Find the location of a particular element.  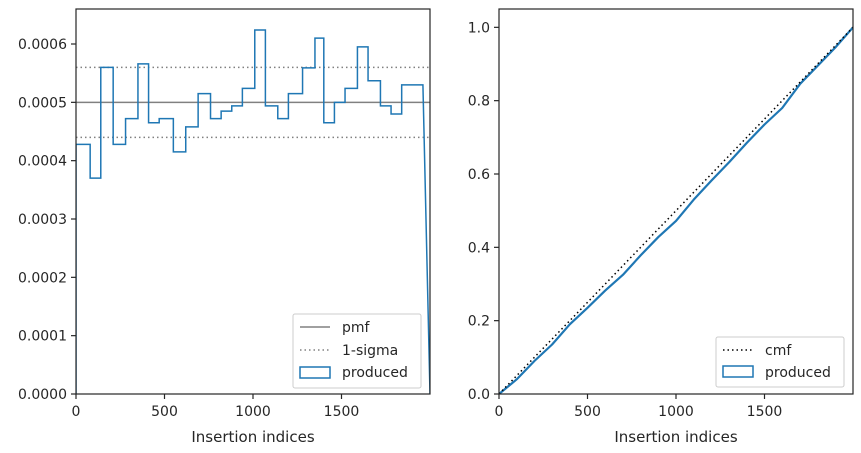

histogram-x-axis-label: Insertion indices is located at coordinates (252, 437).